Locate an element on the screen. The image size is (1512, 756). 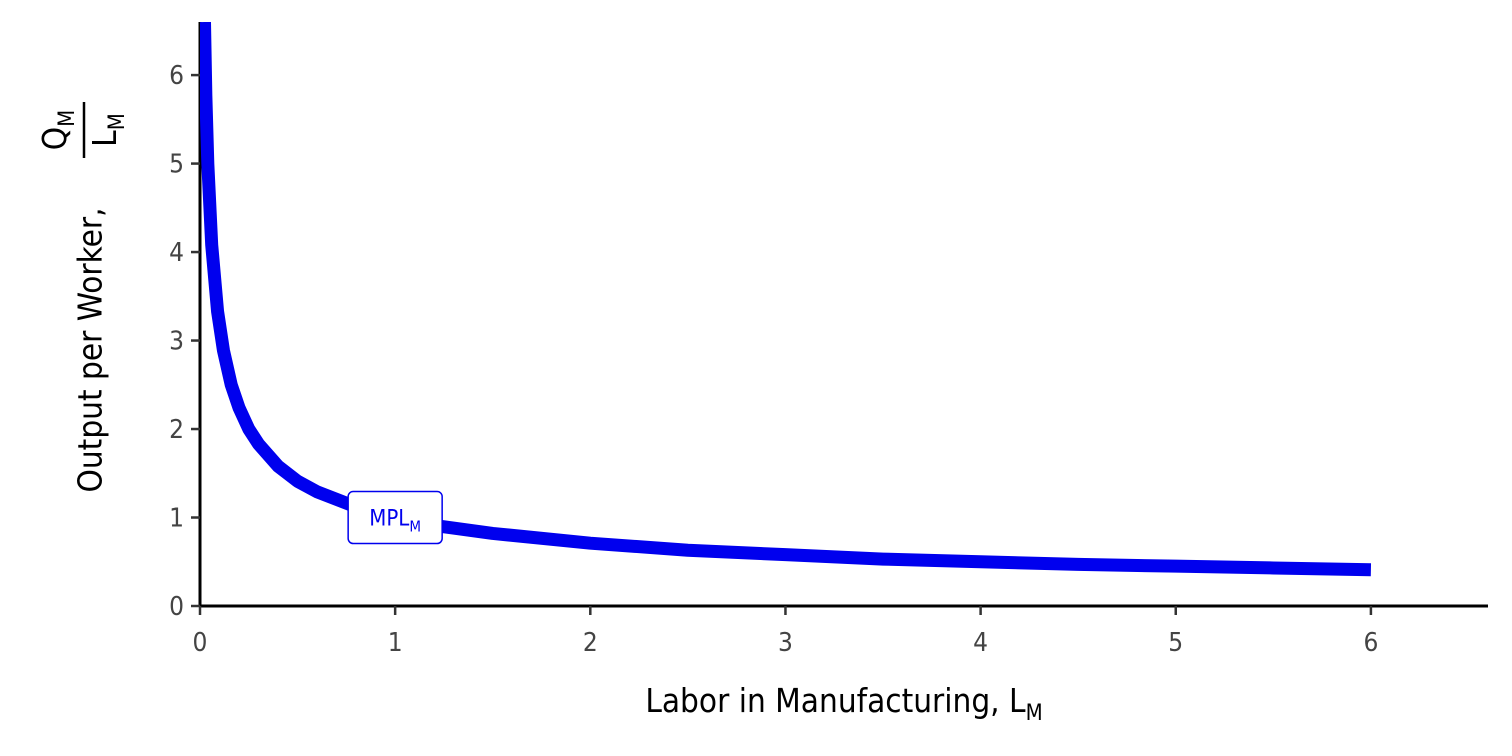
y-axis-fraction-denominator: LM is located at coordinates (107, 130).